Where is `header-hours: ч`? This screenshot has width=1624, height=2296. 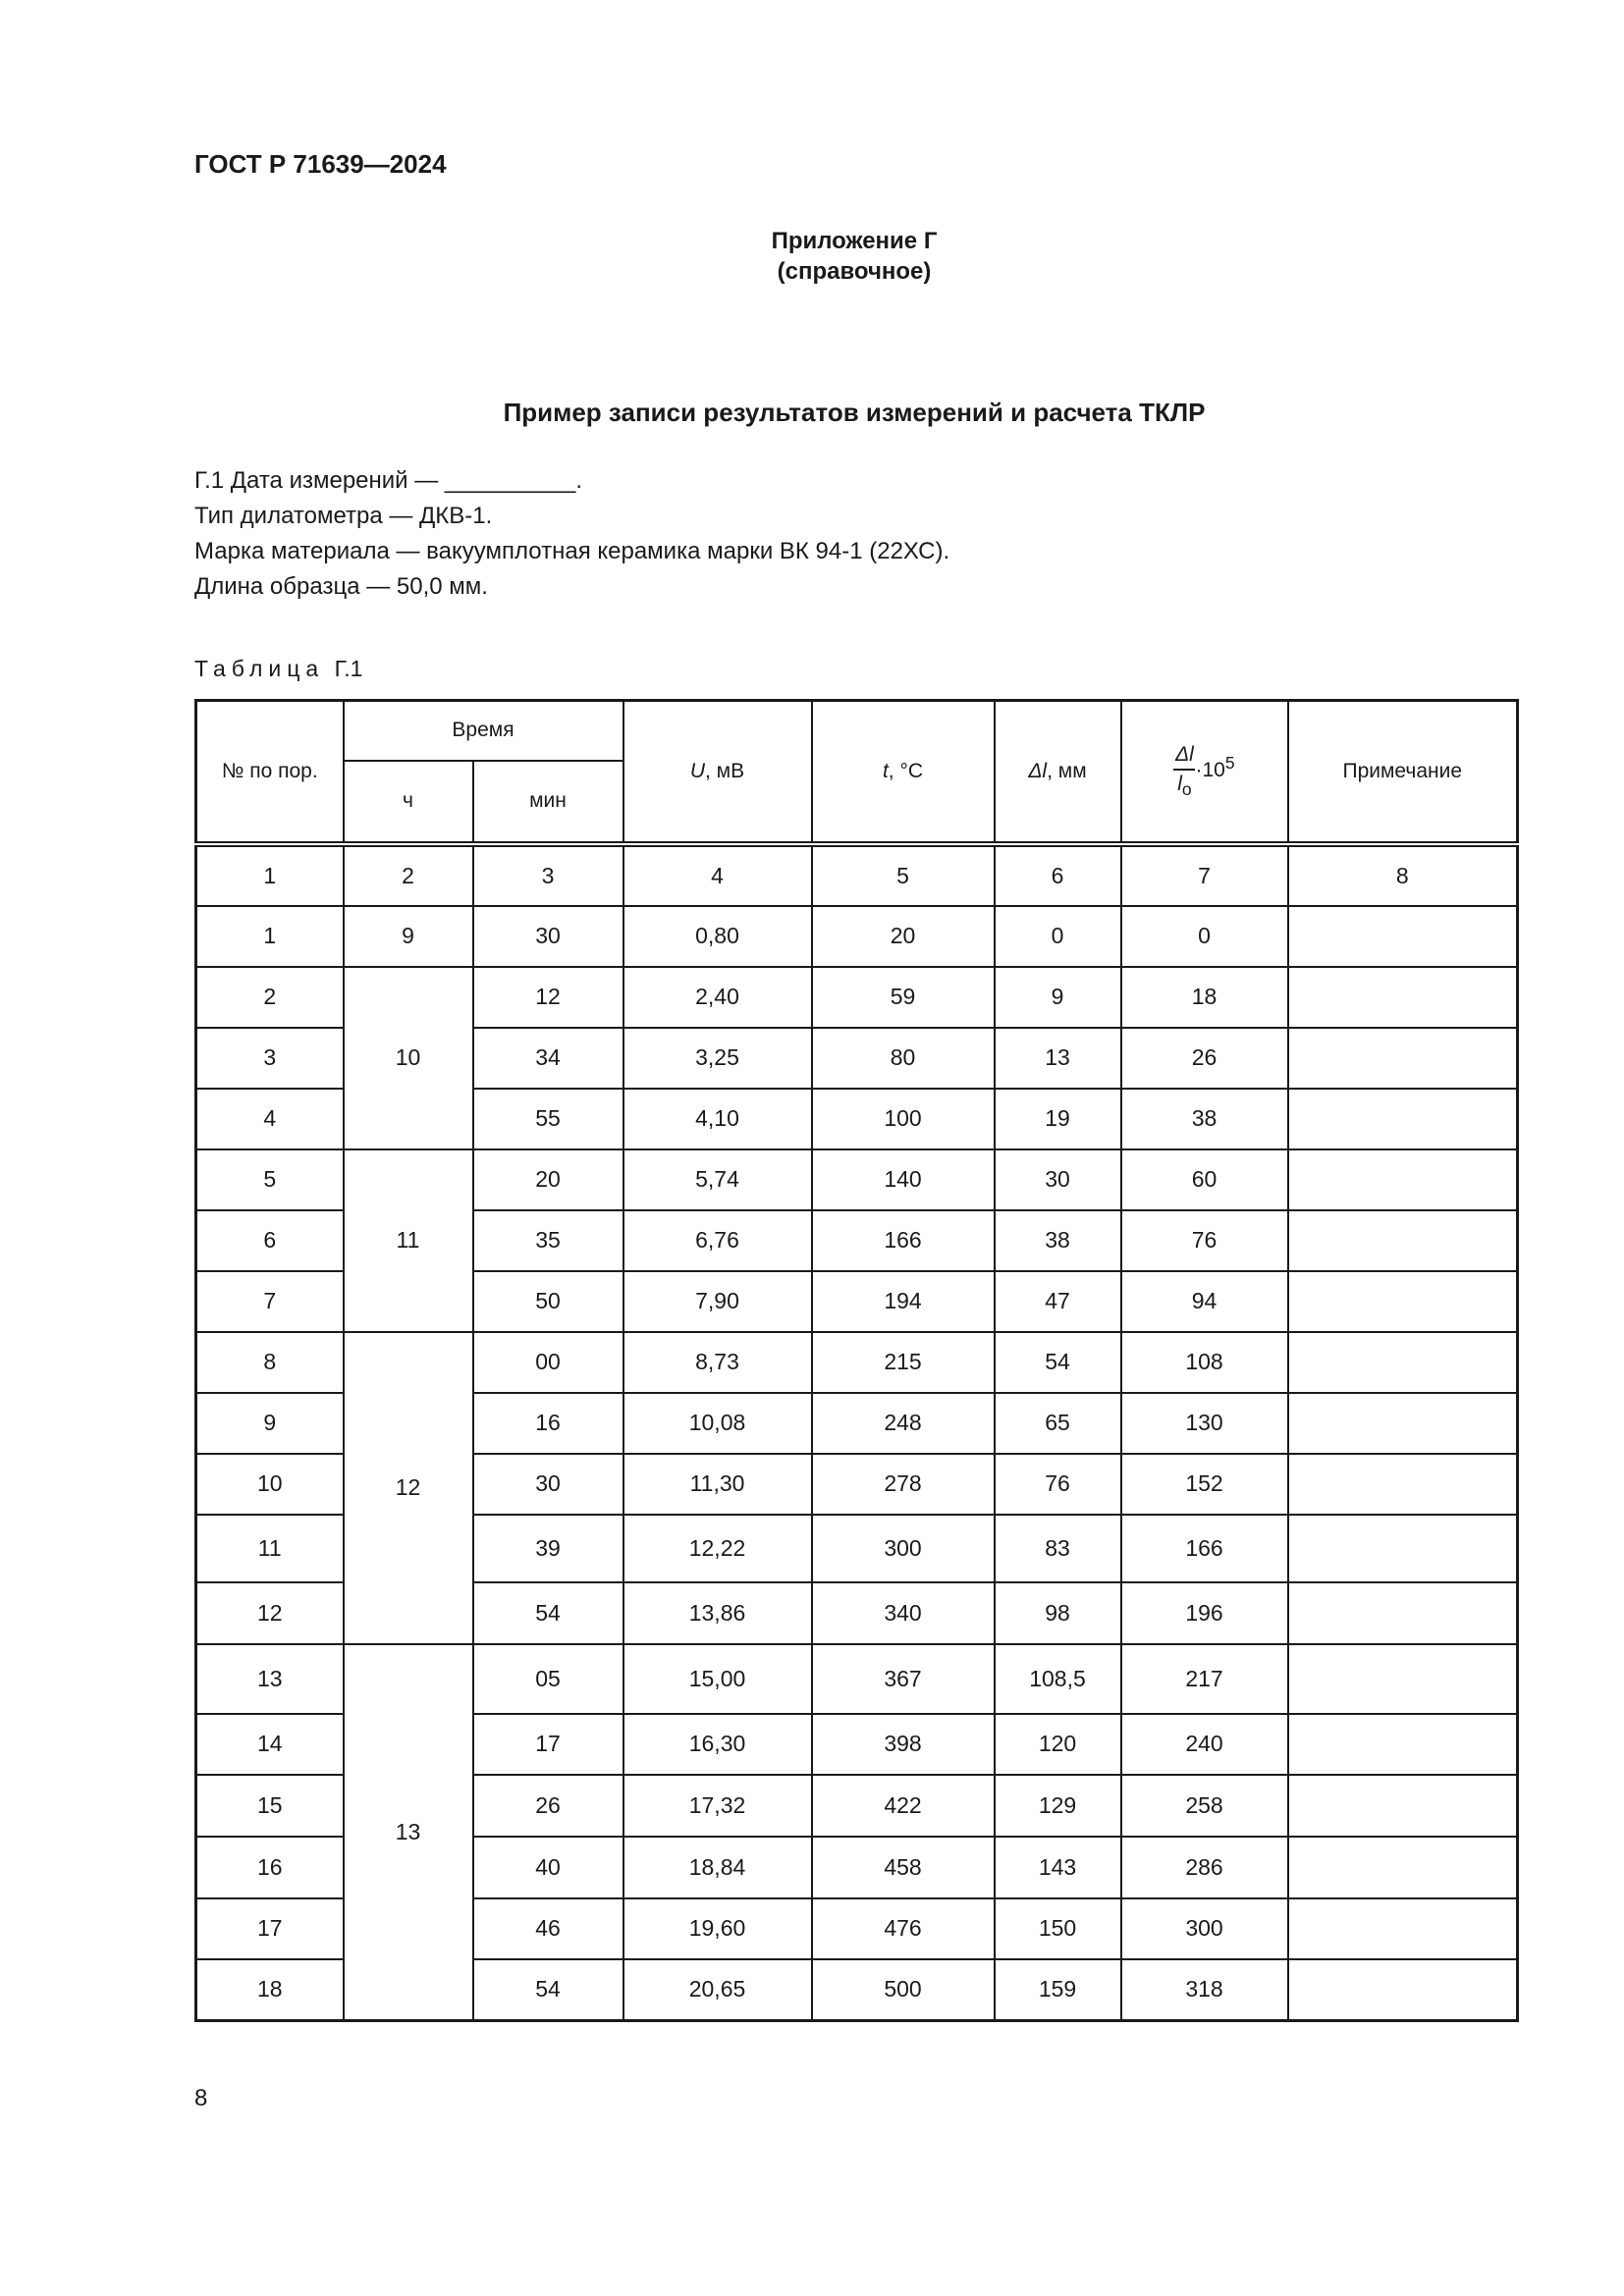 header-hours: ч is located at coordinates (408, 802).